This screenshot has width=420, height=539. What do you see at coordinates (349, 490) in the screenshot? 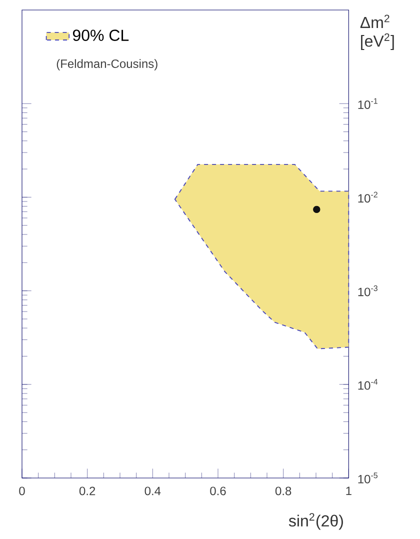
I see `x-tick-label: 1` at bounding box center [349, 490].